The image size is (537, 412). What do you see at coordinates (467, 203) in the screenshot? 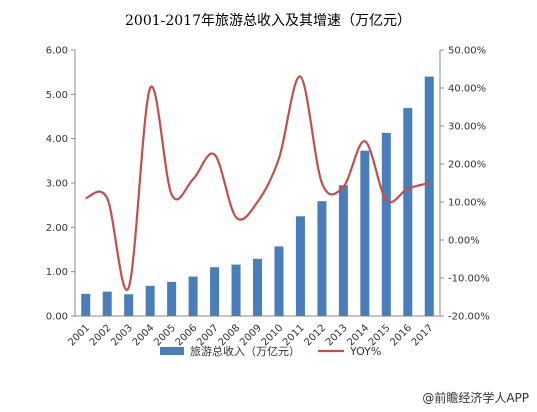
I see `y-right-tick-label: 10.00%` at bounding box center [467, 203].